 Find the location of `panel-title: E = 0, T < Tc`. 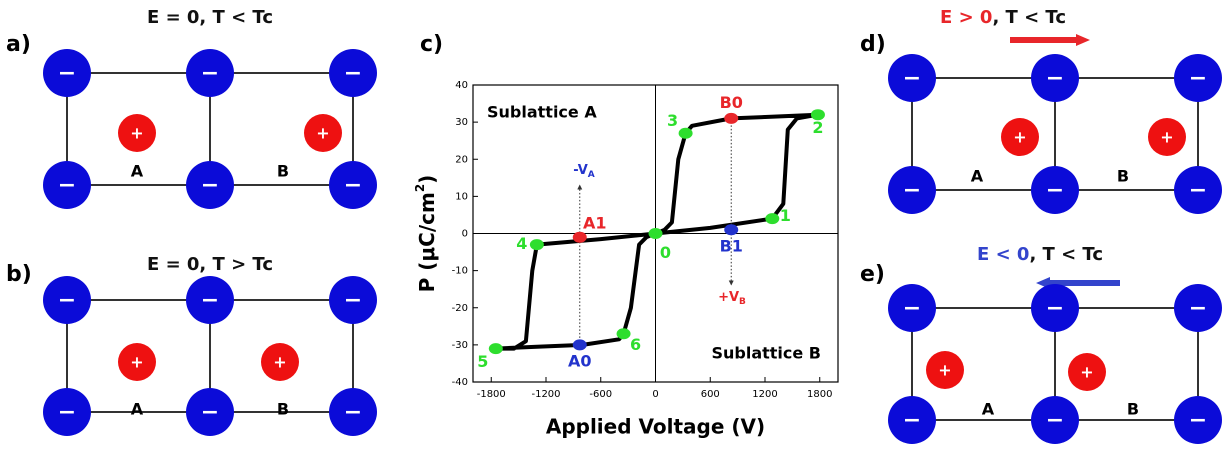

panel-title: E = 0, T < Tc is located at coordinates (210, 17).